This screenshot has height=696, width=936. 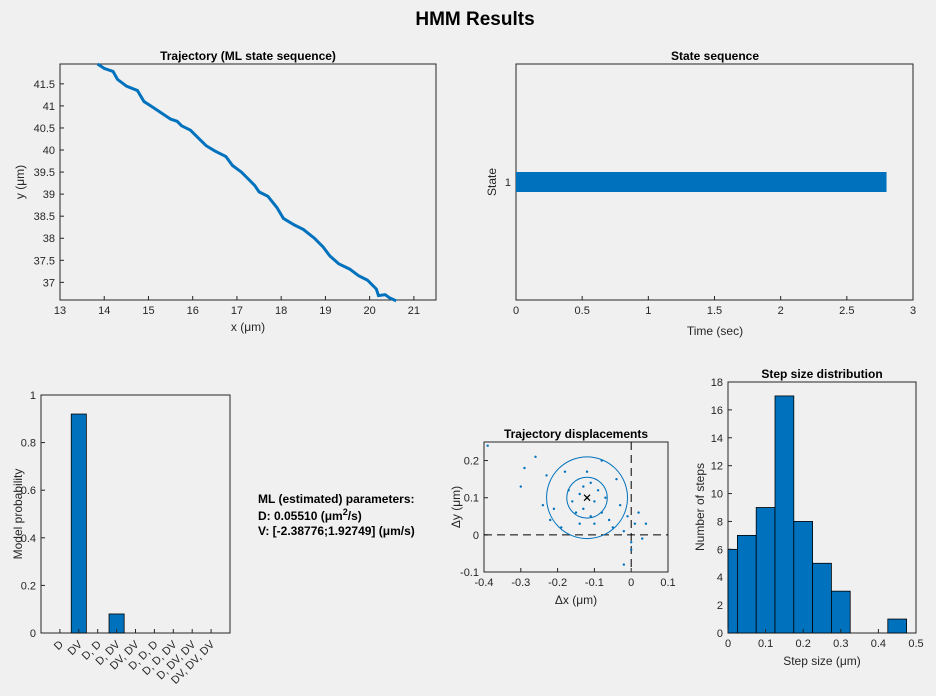 What do you see at coordinates (44, 85) in the screenshot?
I see `trajectory-ytick-label: 41.5` at bounding box center [44, 85].